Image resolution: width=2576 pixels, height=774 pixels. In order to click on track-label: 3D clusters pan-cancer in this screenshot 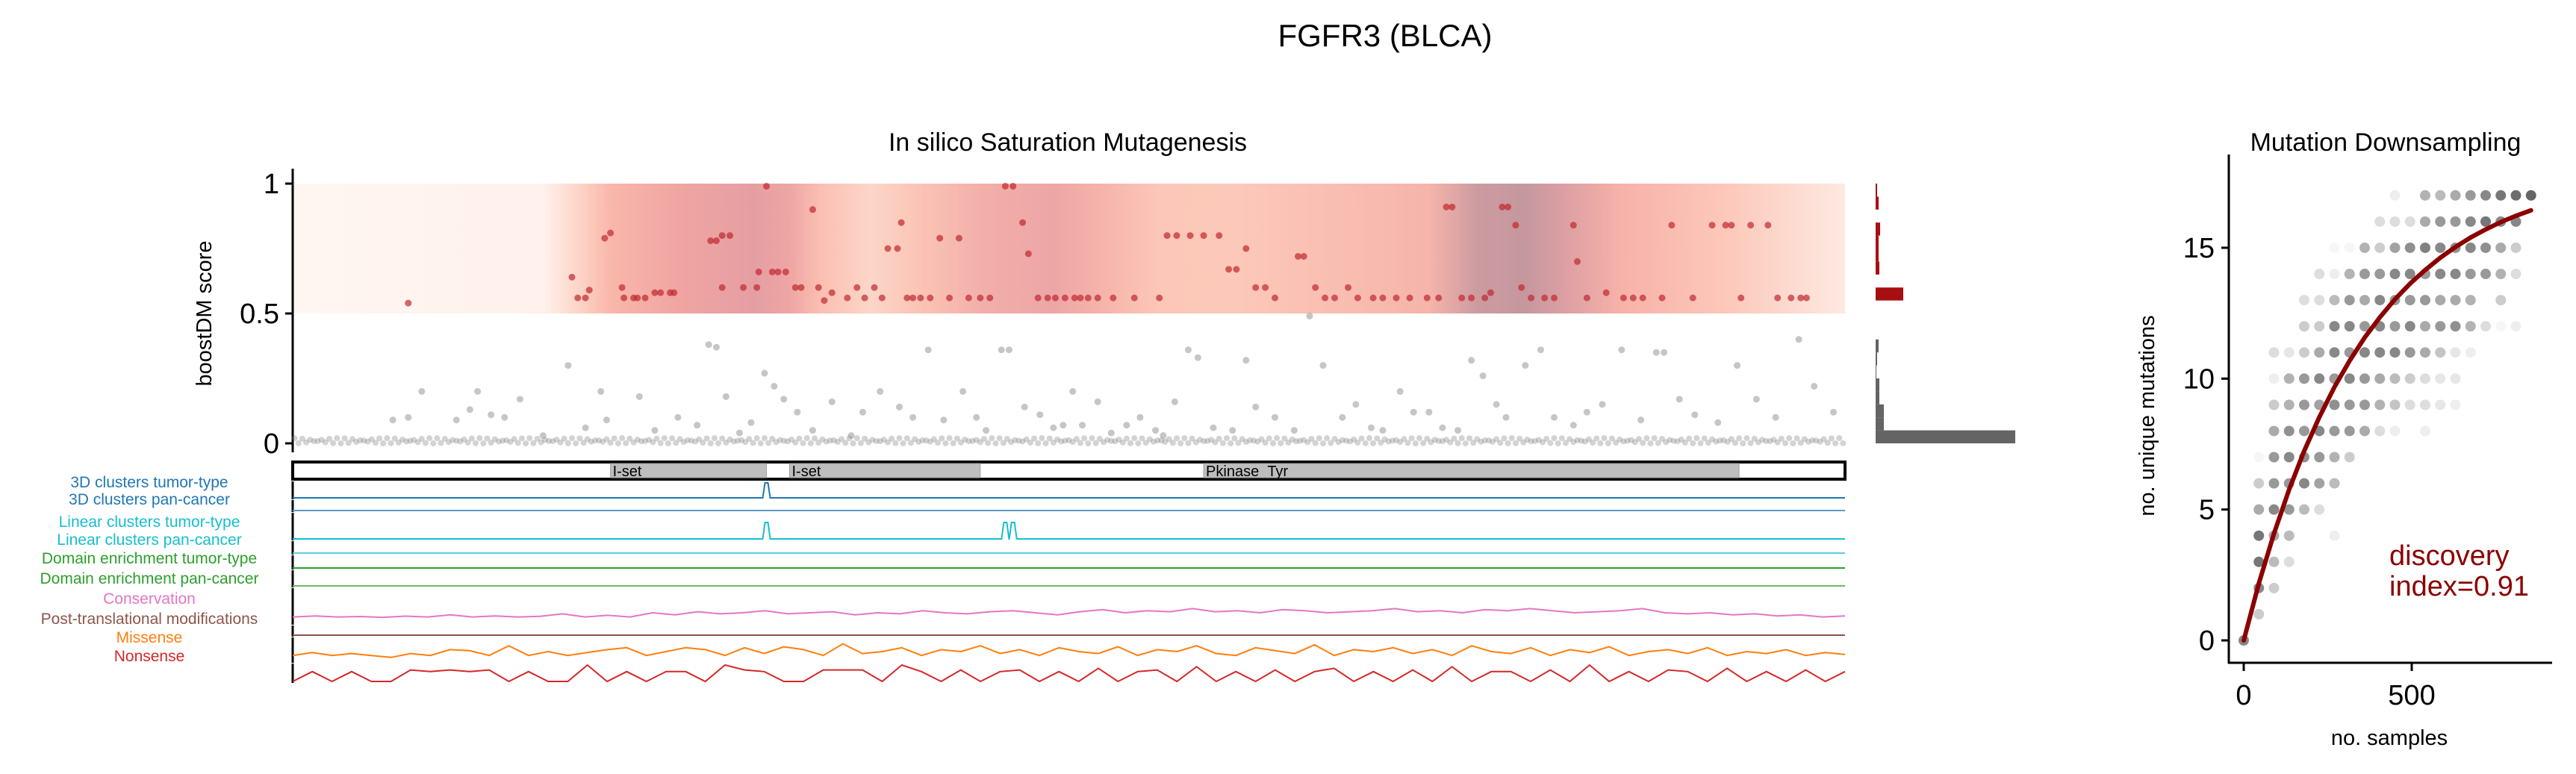, I will do `click(149, 499)`.